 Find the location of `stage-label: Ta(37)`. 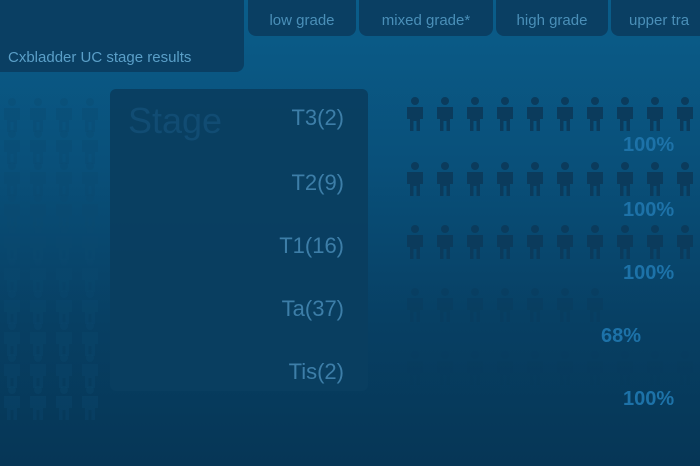

stage-label: Ta(37) is located at coordinates (312, 308).